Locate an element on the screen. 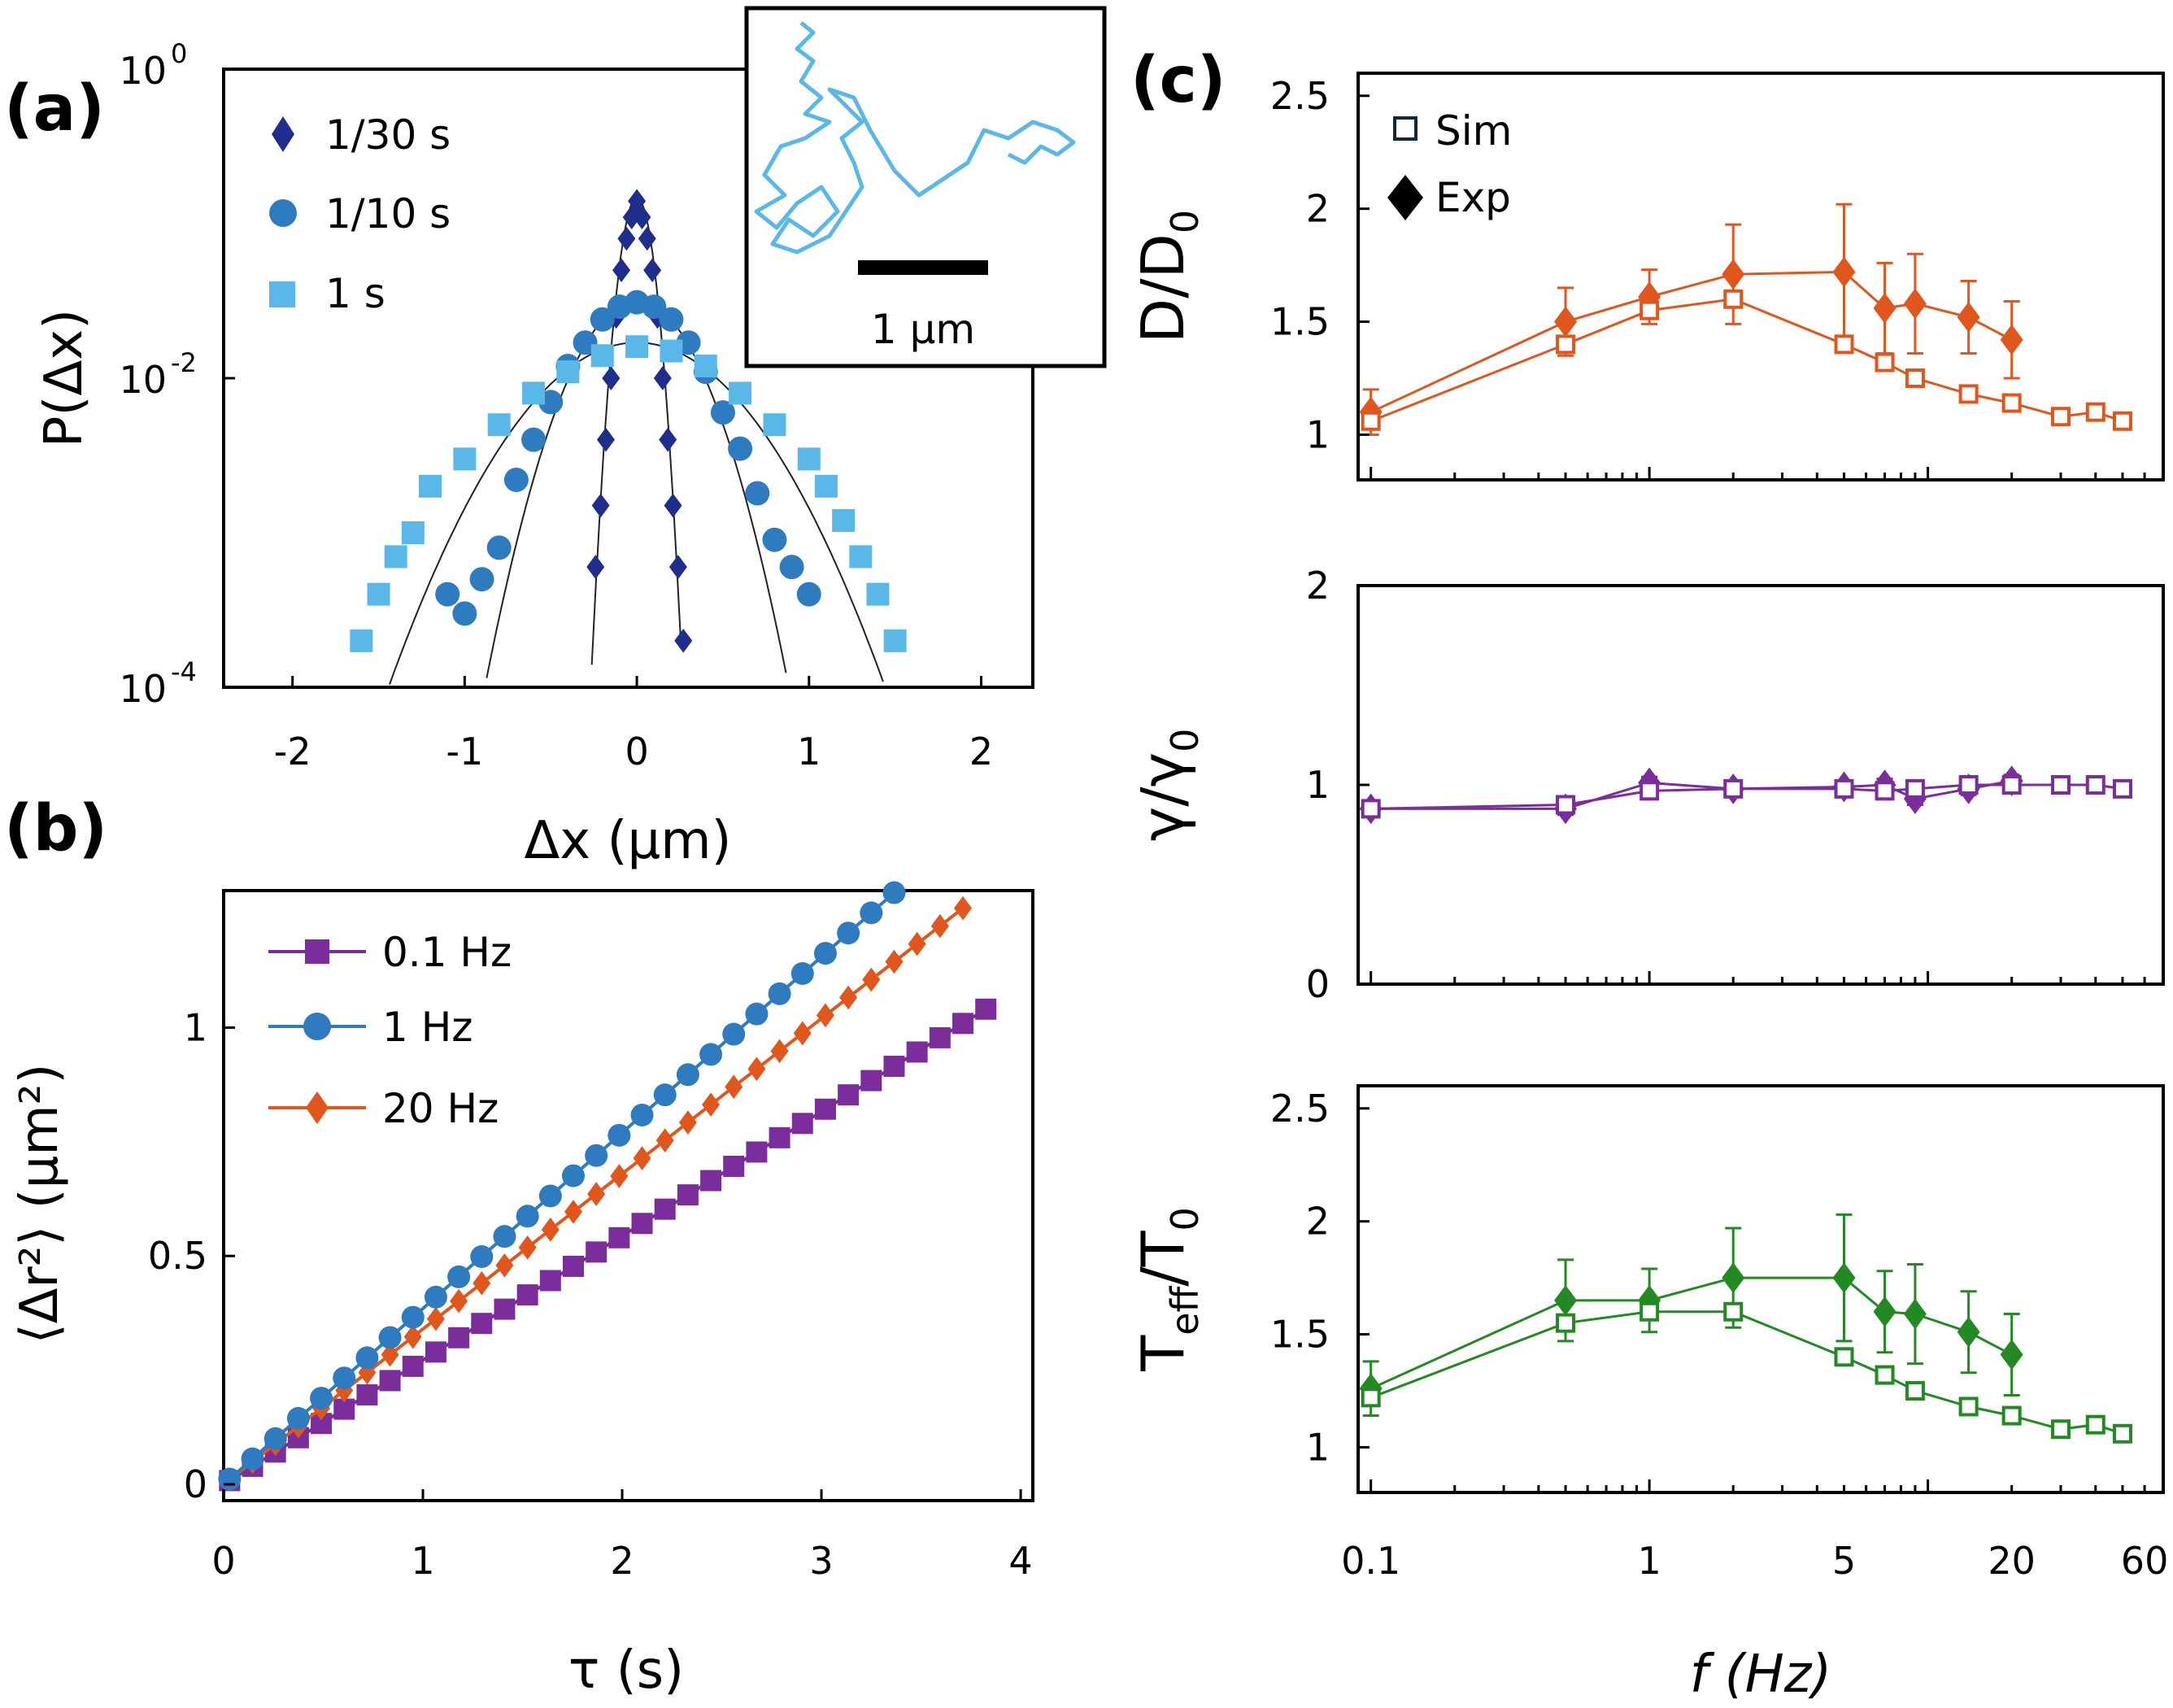 The image size is (2173, 1708). a-ytick-label-1: 10 is located at coordinates (143, 380).